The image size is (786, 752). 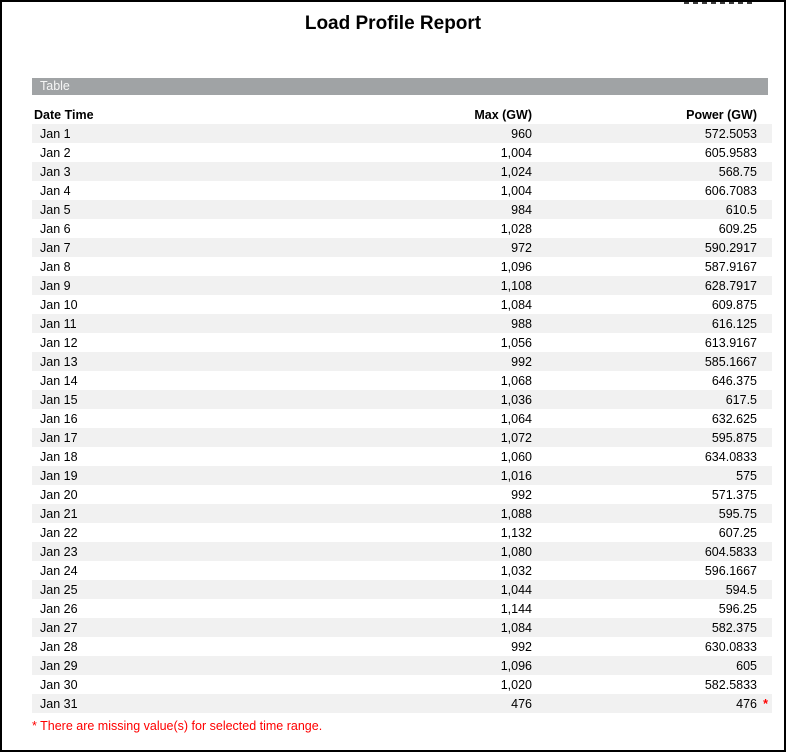 What do you see at coordinates (402, 304) in the screenshot?
I see `table-row: Jan 10 1,084 609.875` at bounding box center [402, 304].